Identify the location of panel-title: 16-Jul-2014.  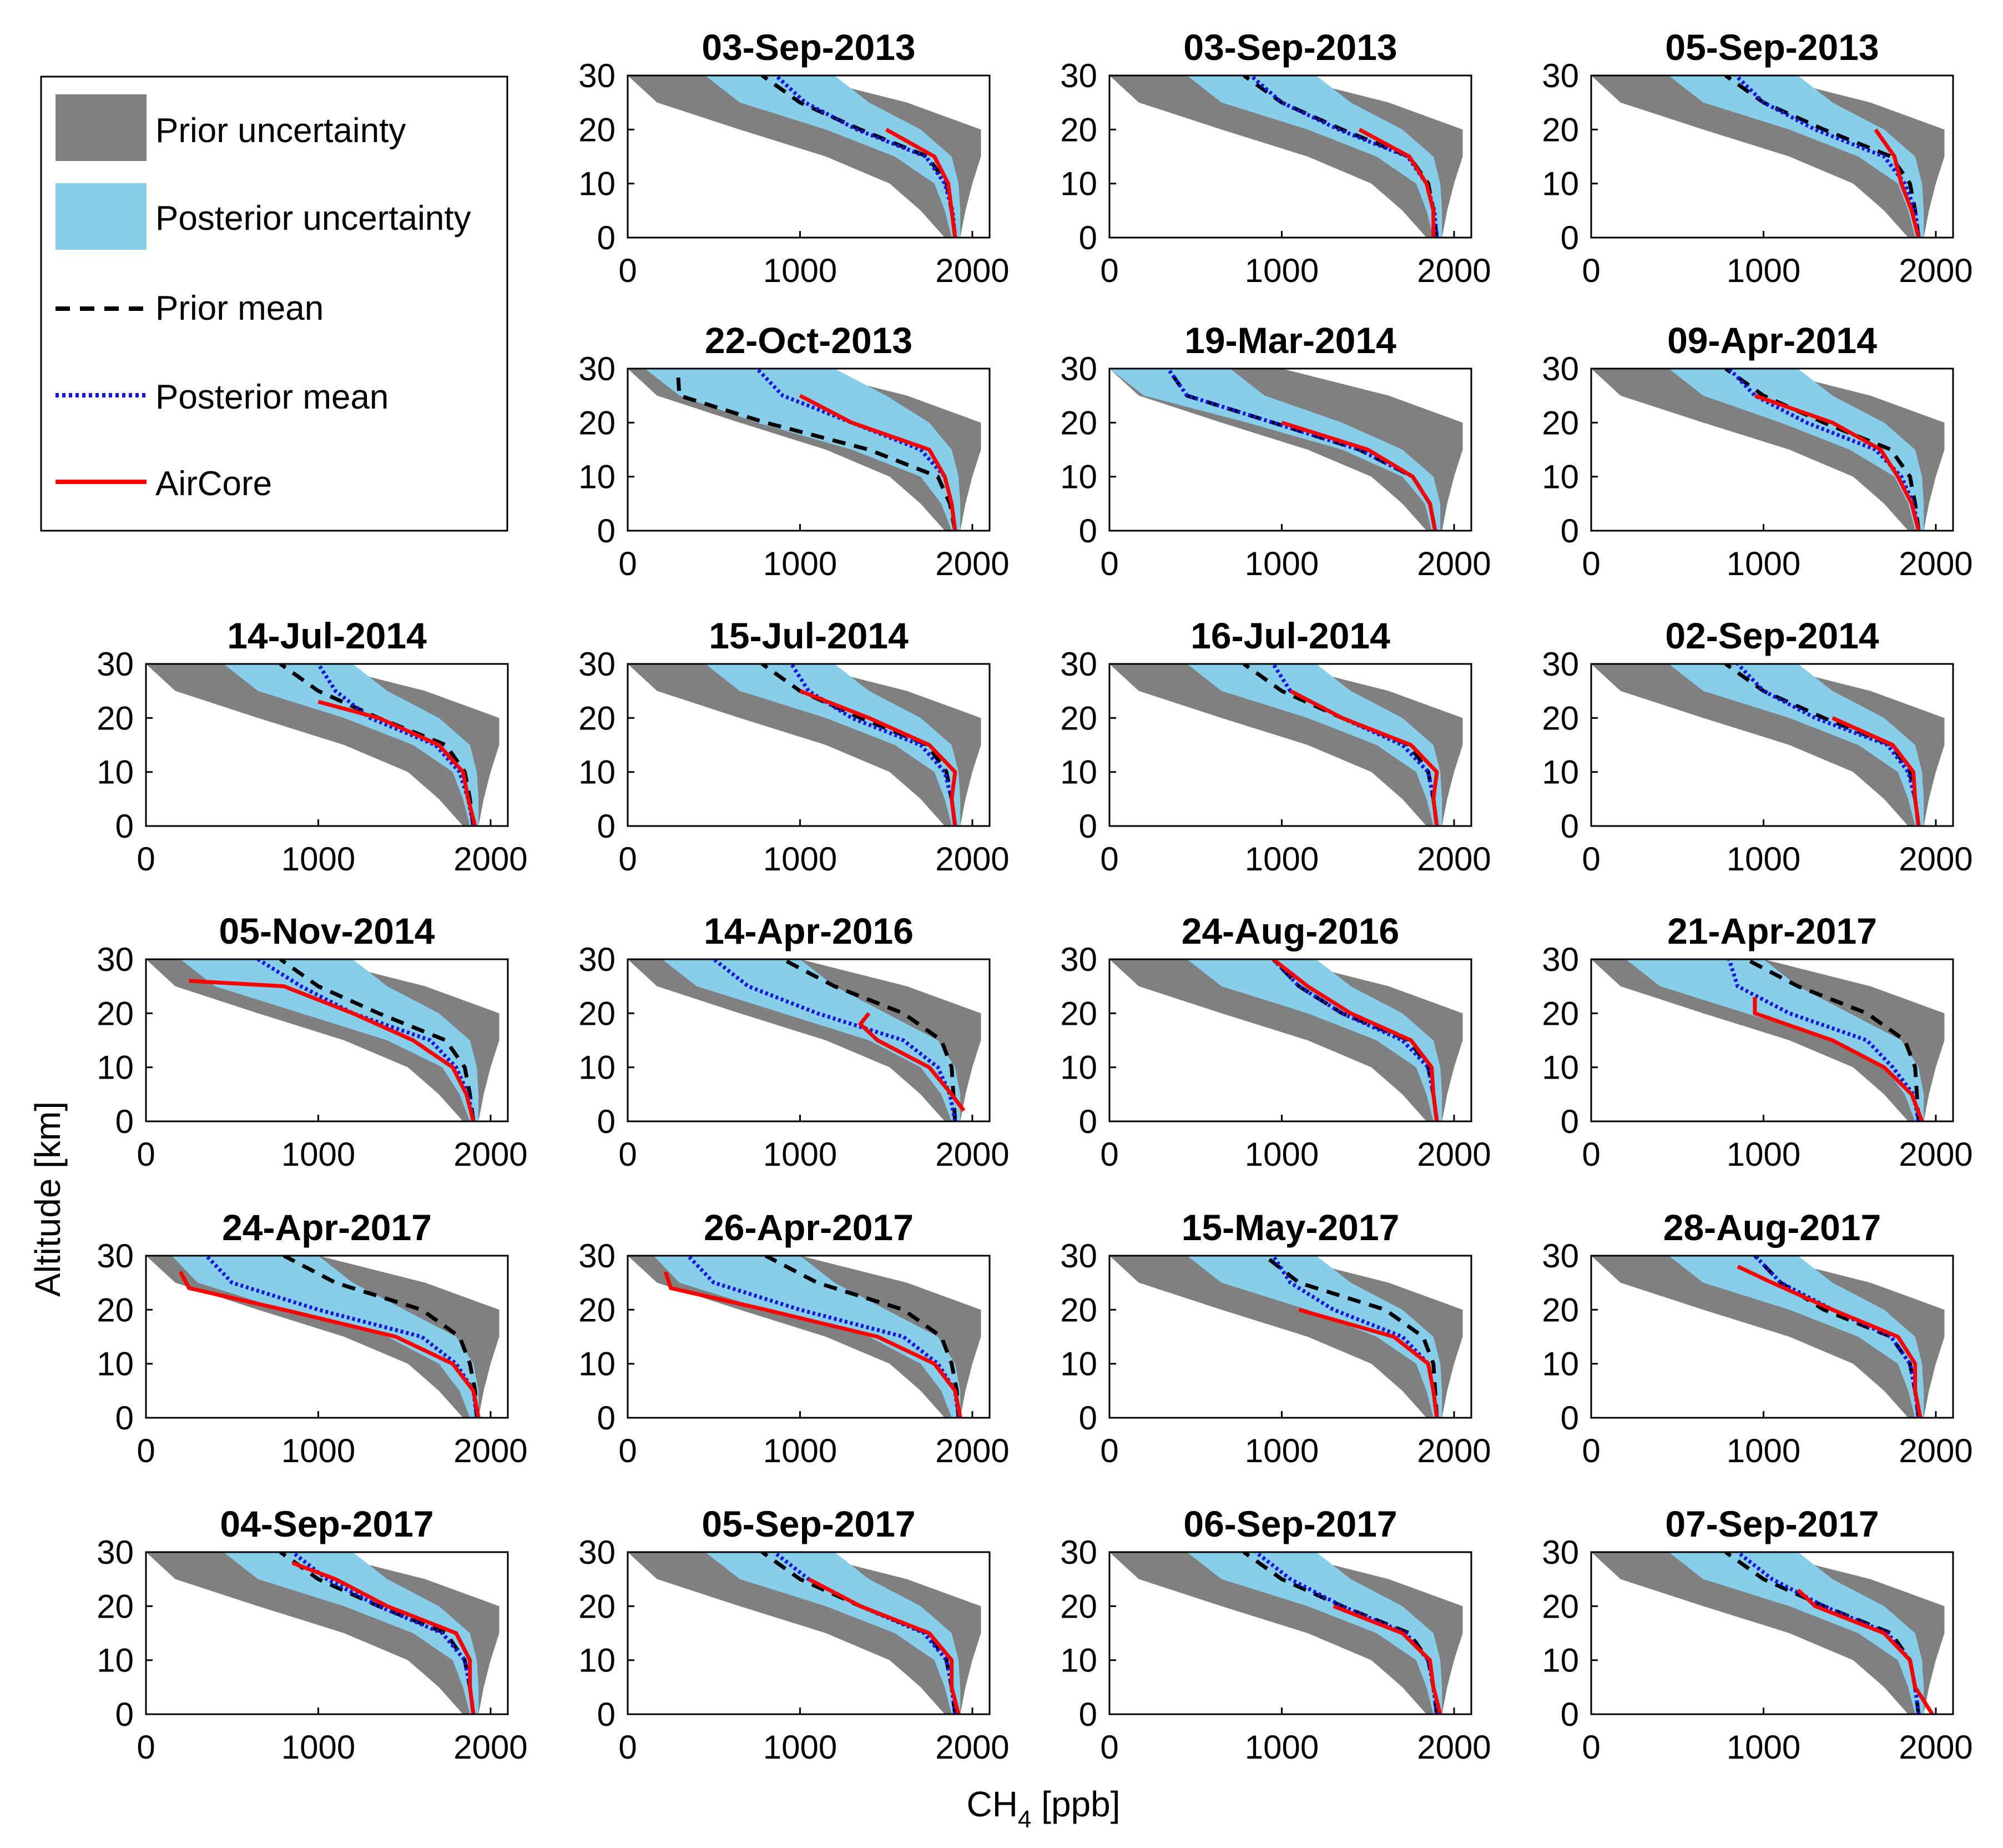
(1290, 635).